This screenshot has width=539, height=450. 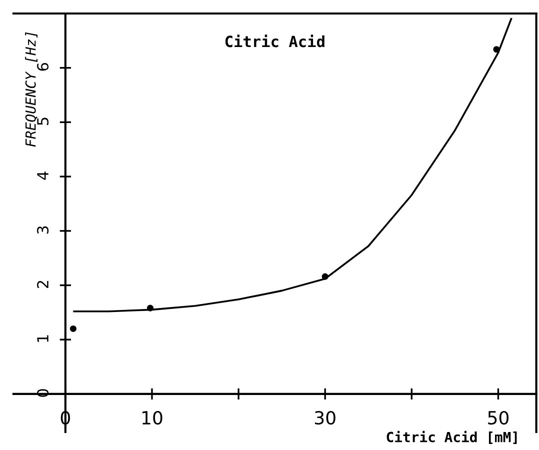 What do you see at coordinates (451, 437) in the screenshot?
I see `x-axis-title: Citric Acid [mM]` at bounding box center [451, 437].